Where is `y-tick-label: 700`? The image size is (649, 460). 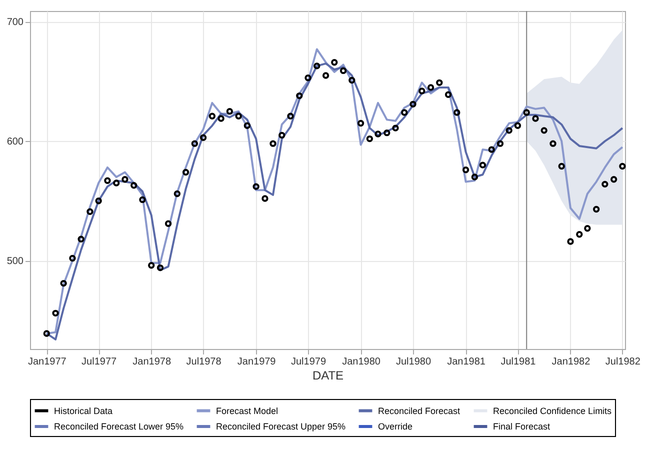 y-tick-label: 700 is located at coordinates (15, 22).